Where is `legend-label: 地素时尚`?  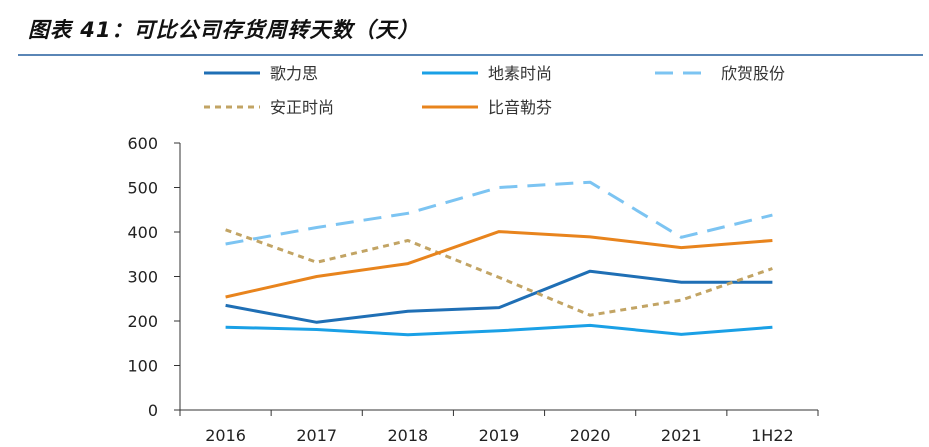
legend-label: 地素时尚 is located at coordinates (520, 73).